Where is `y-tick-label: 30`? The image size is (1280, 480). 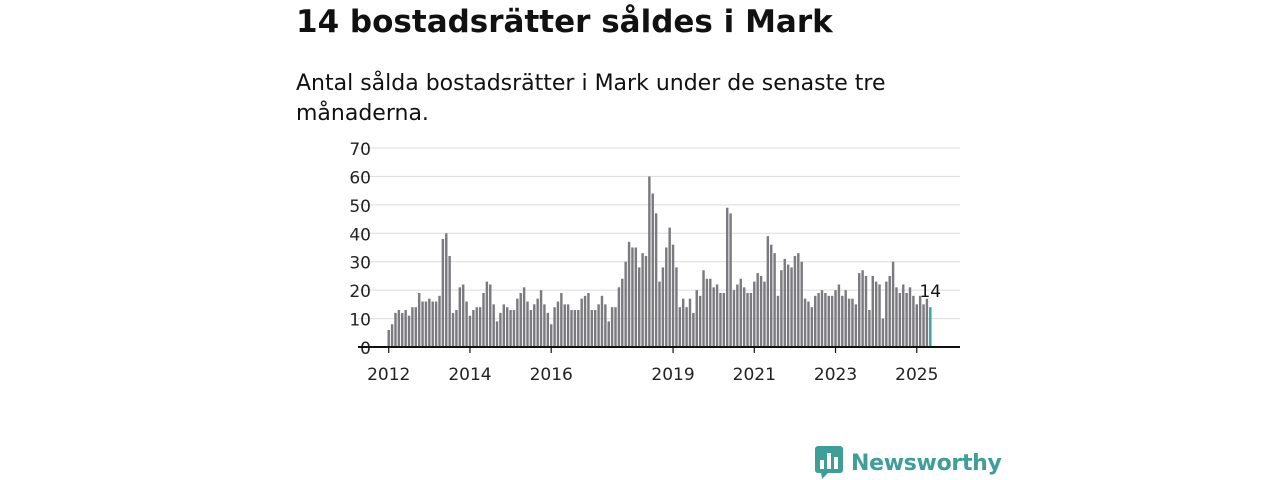
y-tick-label: 30 is located at coordinates (360, 264).